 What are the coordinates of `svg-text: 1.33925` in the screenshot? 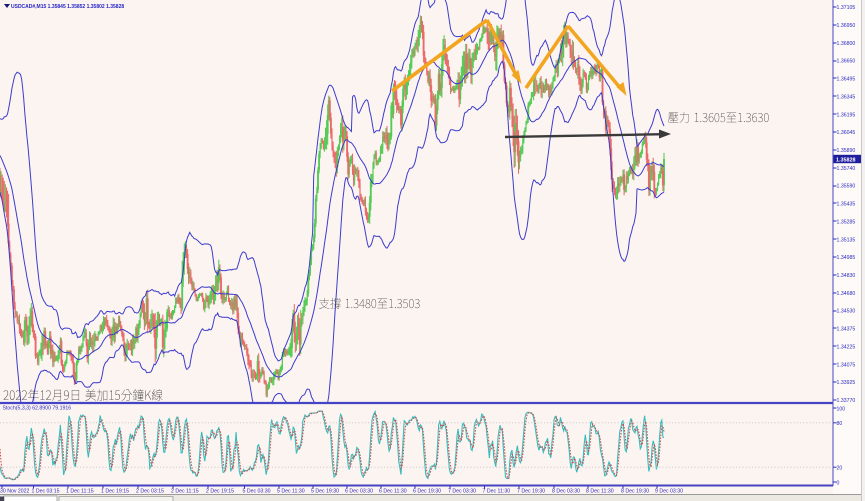 It's located at (846, 383).